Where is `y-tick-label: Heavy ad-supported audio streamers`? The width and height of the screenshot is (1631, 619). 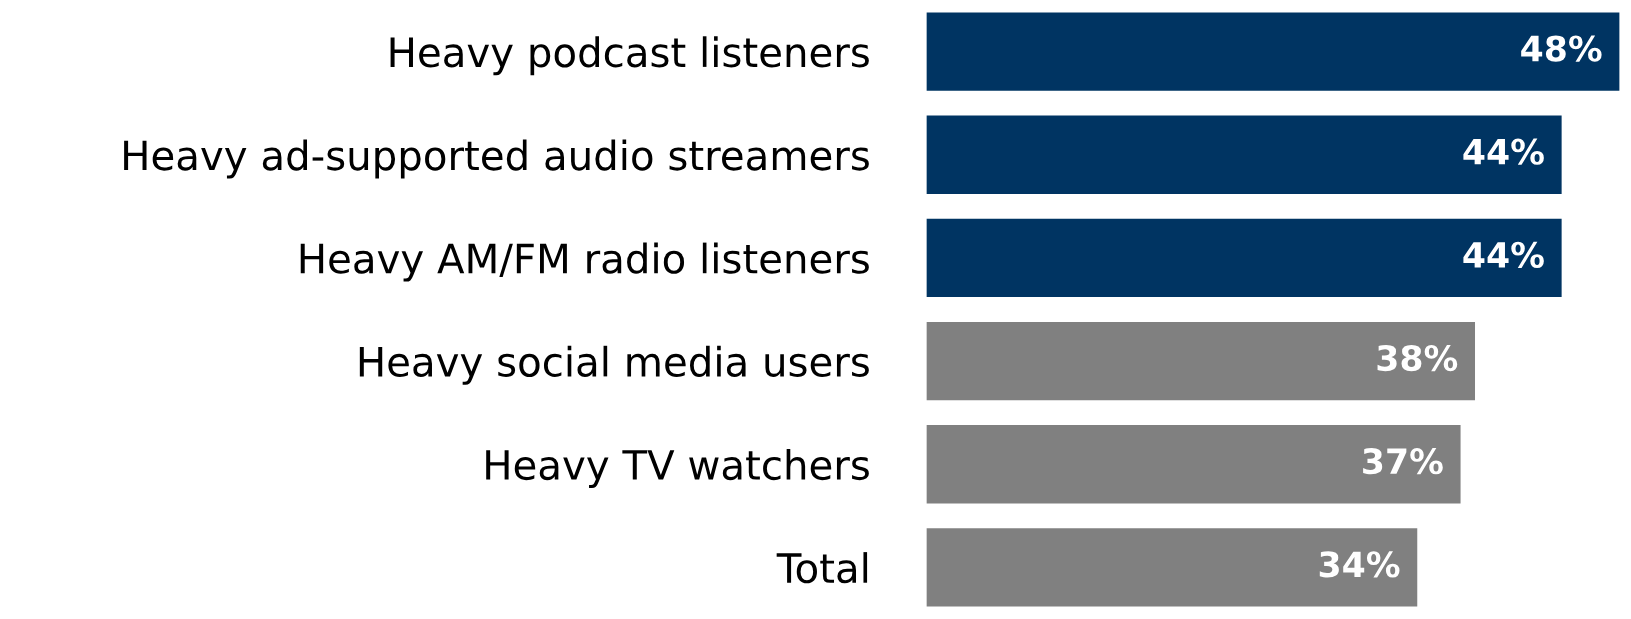 y-tick-label: Heavy ad-supported audio streamers is located at coordinates (496, 159).